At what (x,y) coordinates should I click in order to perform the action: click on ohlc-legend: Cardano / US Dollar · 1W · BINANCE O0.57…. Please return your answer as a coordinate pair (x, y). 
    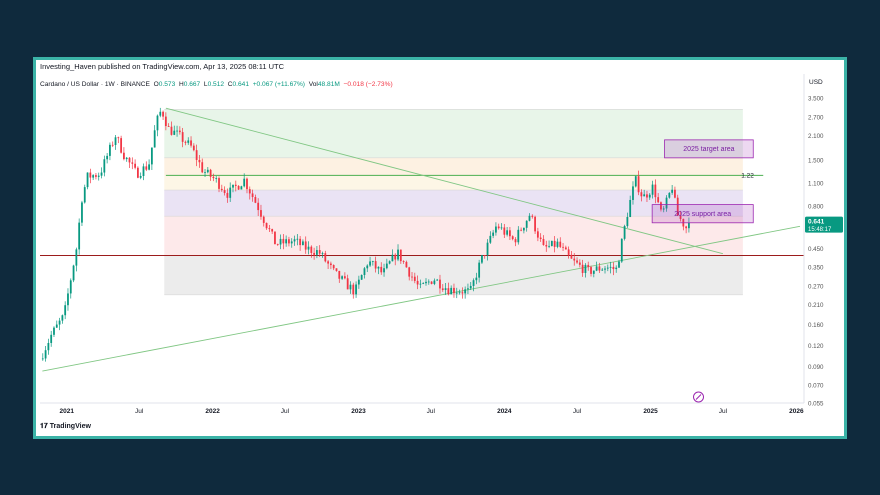
    Looking at the image, I should click on (216, 84).